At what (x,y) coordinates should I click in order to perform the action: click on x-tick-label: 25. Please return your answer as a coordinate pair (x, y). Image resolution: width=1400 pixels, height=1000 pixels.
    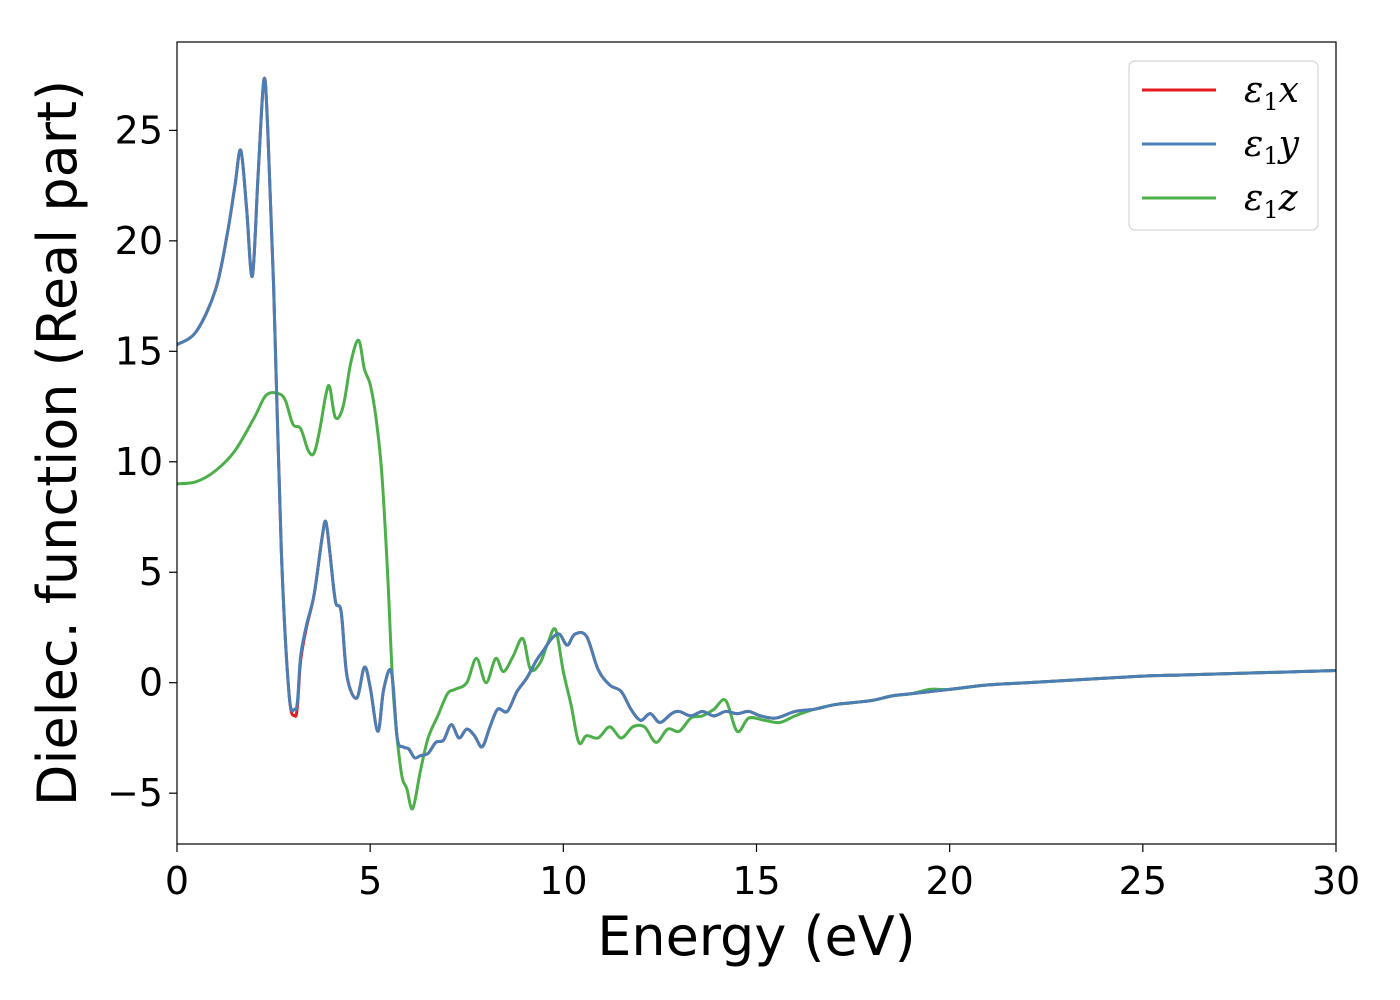
    Looking at the image, I should click on (1143, 881).